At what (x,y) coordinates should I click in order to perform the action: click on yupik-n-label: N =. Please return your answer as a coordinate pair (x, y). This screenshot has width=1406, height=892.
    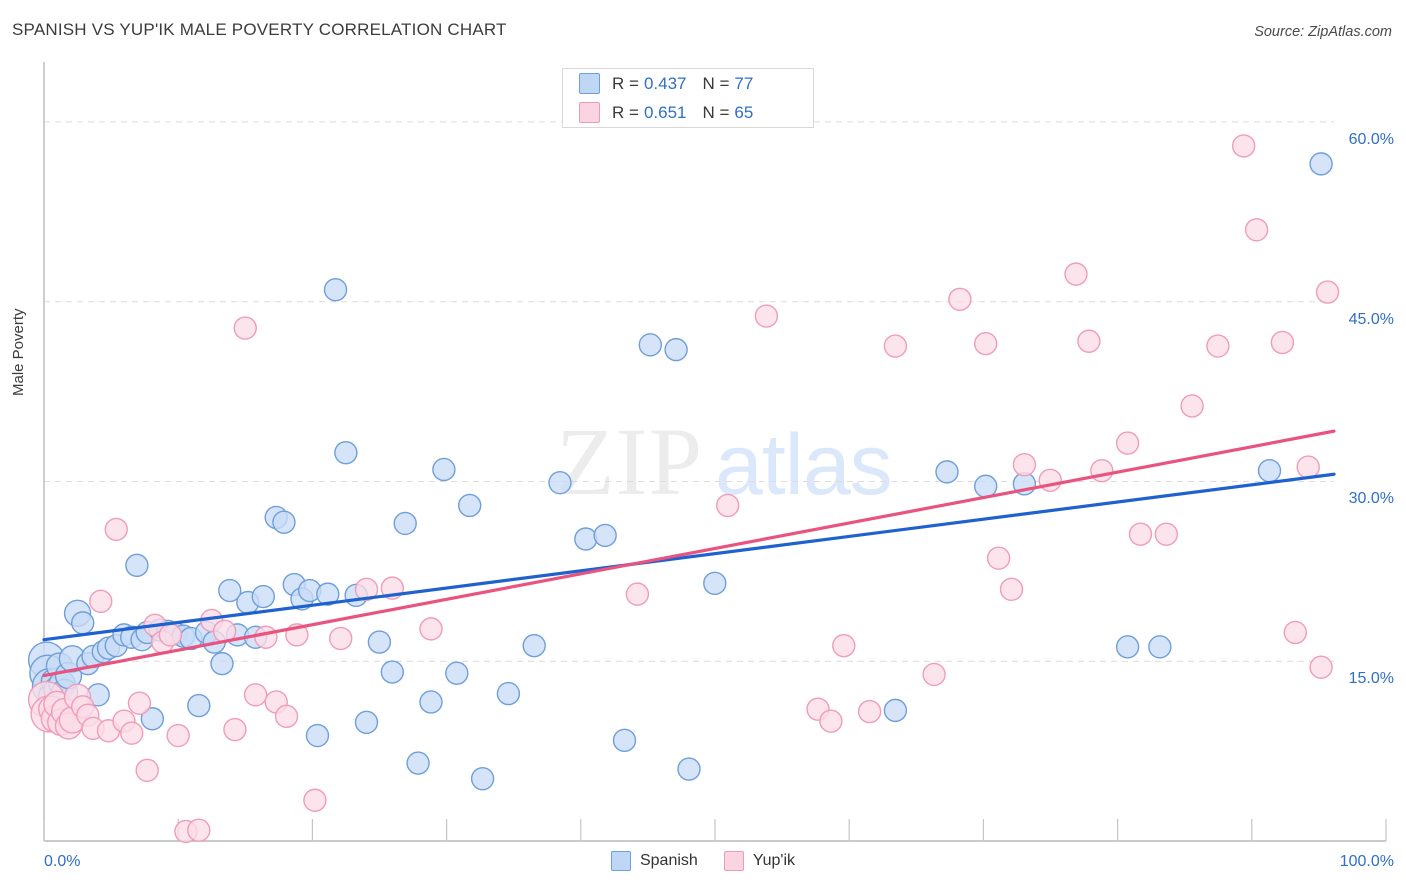
    Looking at the image, I should click on (716, 112).